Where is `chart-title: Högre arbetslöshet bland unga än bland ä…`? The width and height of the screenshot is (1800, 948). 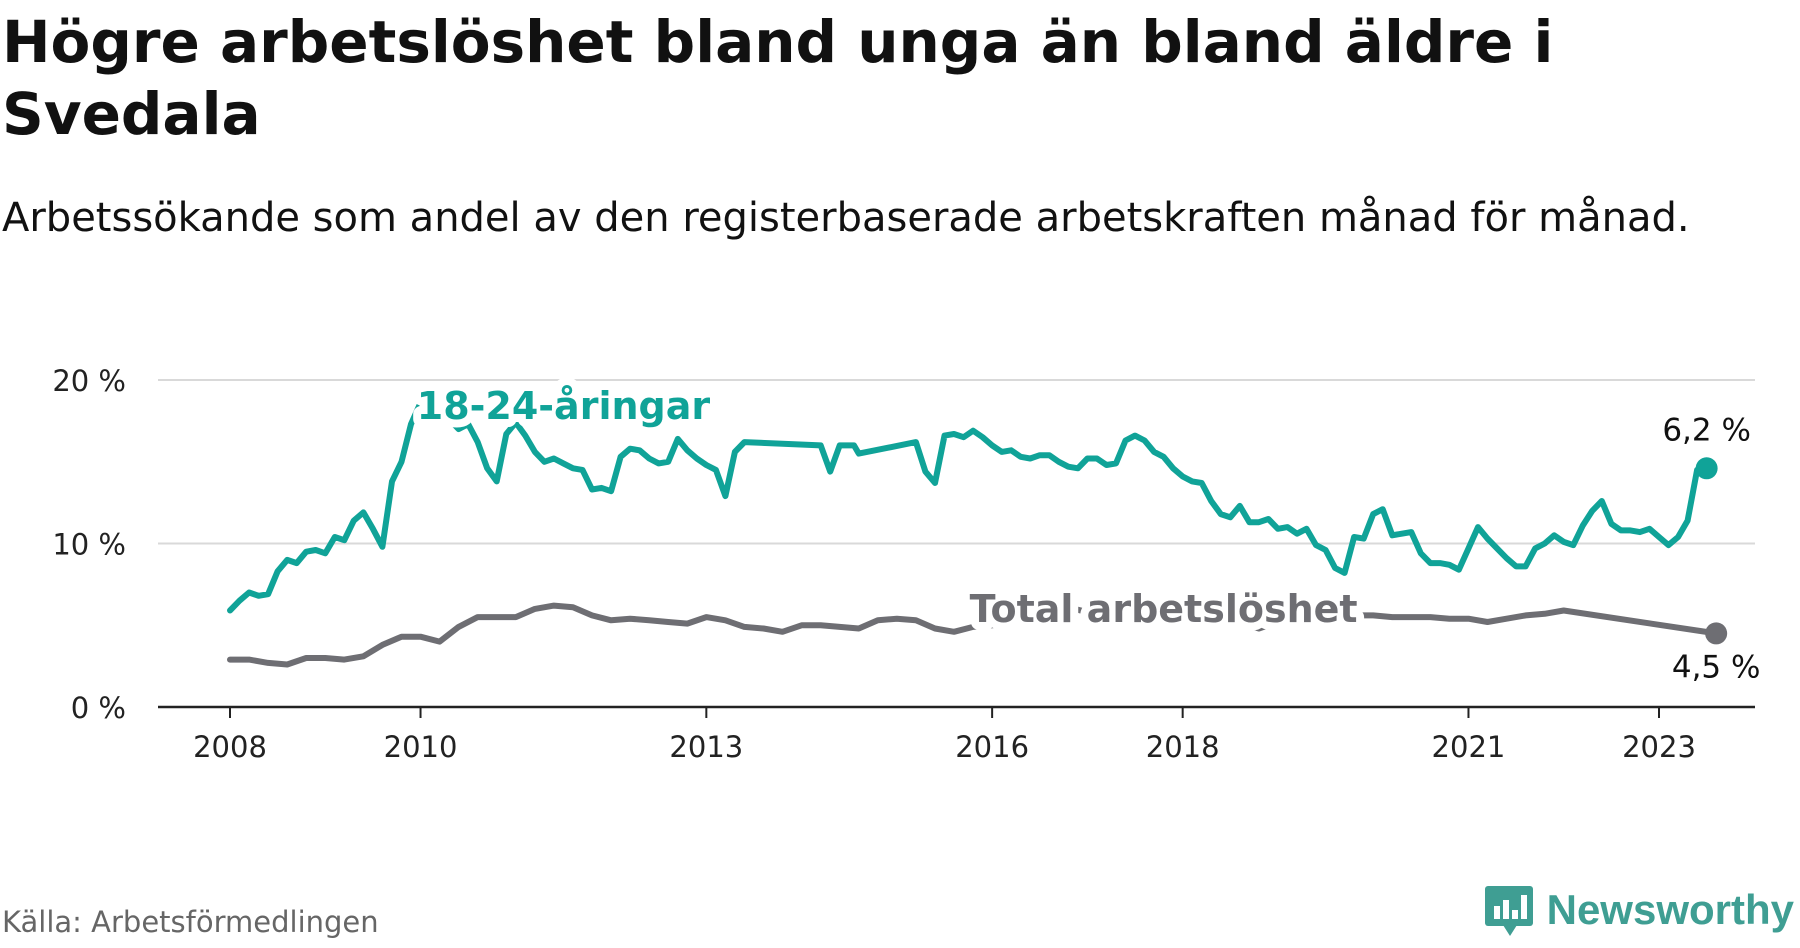
chart-title: Högre arbetslöshet bland unga än bland ä… is located at coordinates (778, 78).